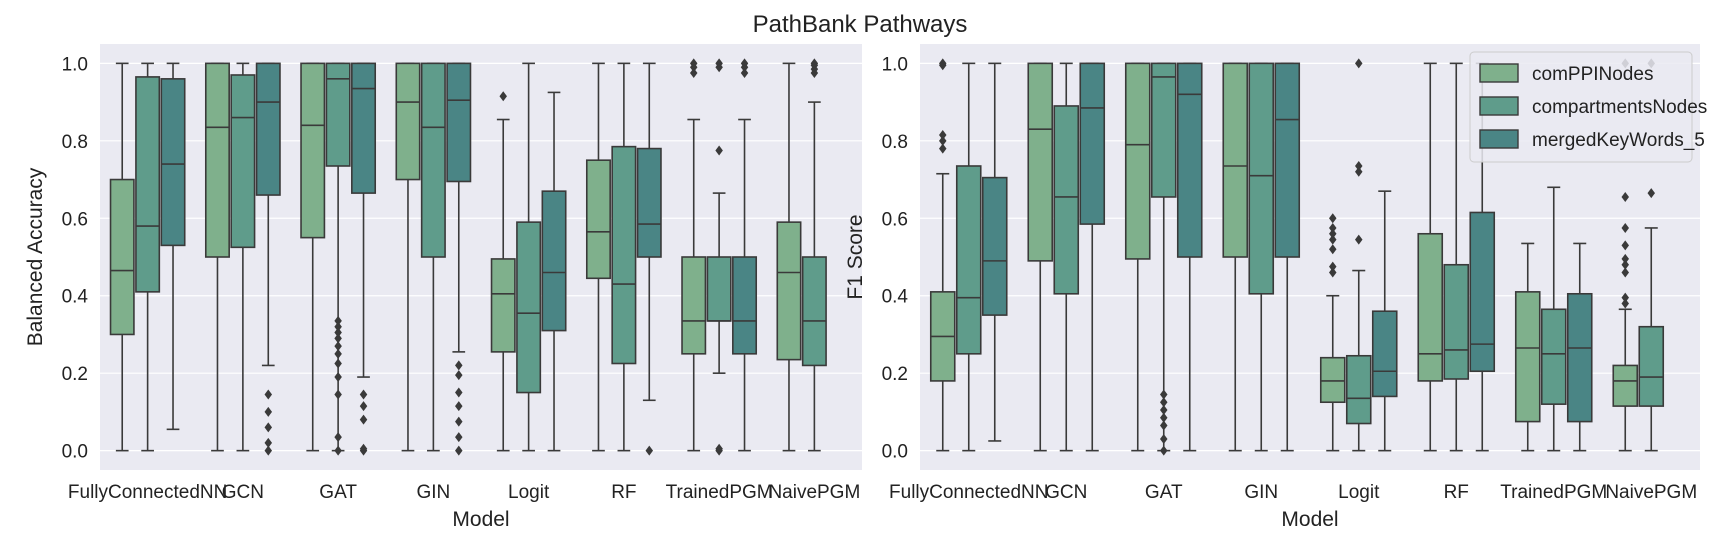 This screenshot has height=542, width=1714. Describe the element at coordinates (408, 257) in the screenshot. I see `box-comPPINodes-GIN` at that location.